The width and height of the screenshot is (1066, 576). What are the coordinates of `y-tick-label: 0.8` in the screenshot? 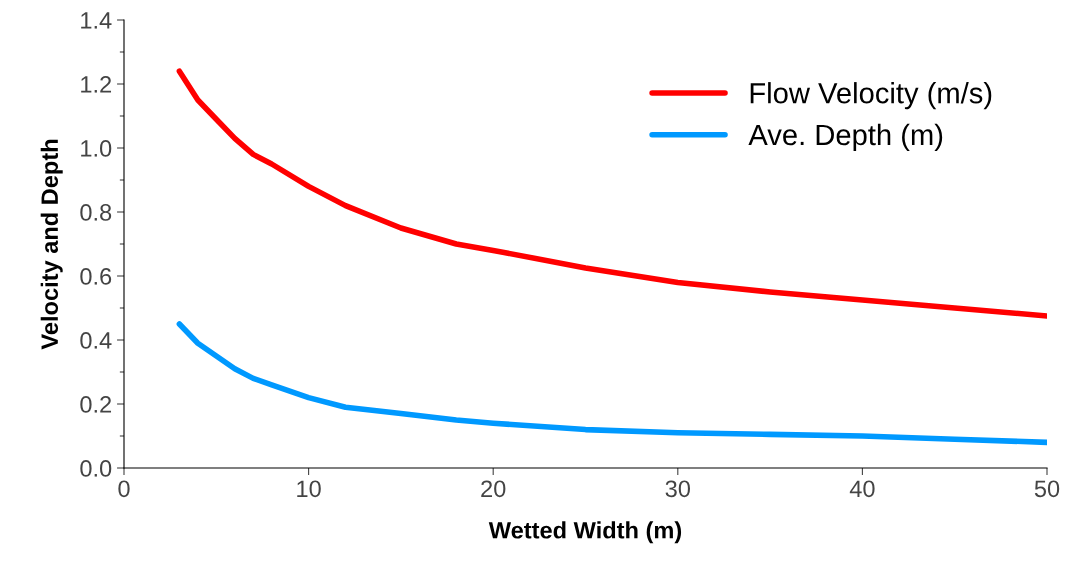 It's located at (96, 212).